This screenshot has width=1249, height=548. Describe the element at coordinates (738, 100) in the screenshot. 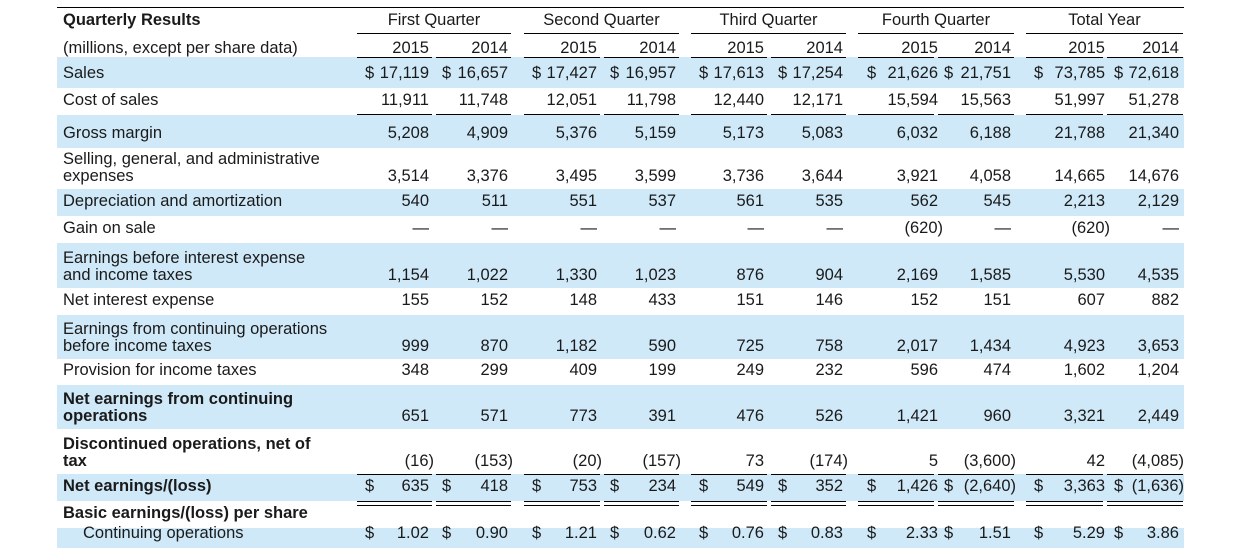

I see `row-value: 12,440` at that location.